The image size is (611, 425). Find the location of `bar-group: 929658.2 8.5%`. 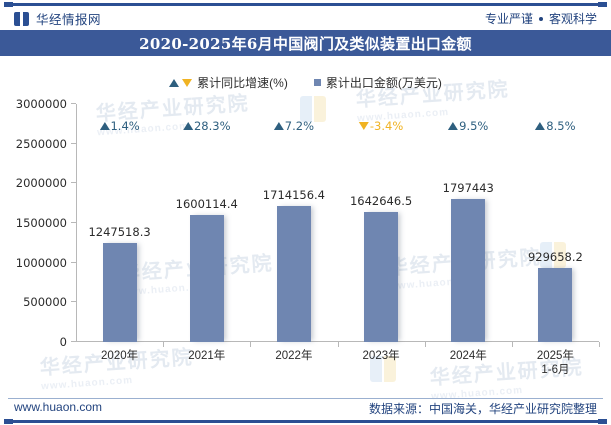

bar-group: 929658.2 8.5% is located at coordinates (555, 223).